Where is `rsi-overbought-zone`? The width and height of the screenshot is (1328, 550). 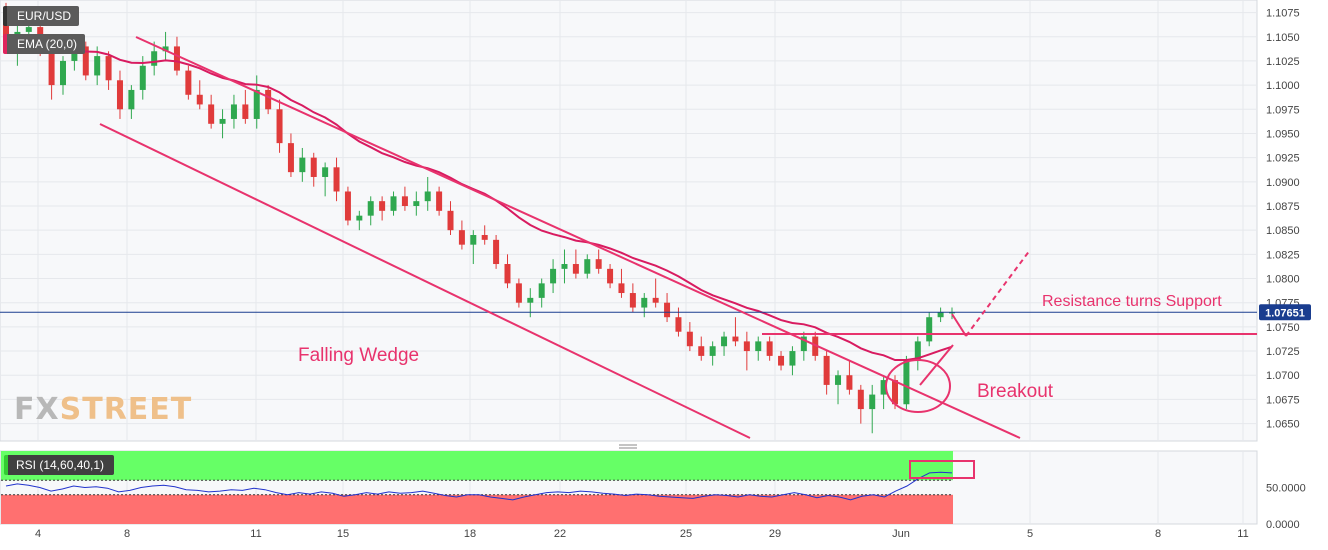
rsi-overbought-zone is located at coordinates (477, 466).